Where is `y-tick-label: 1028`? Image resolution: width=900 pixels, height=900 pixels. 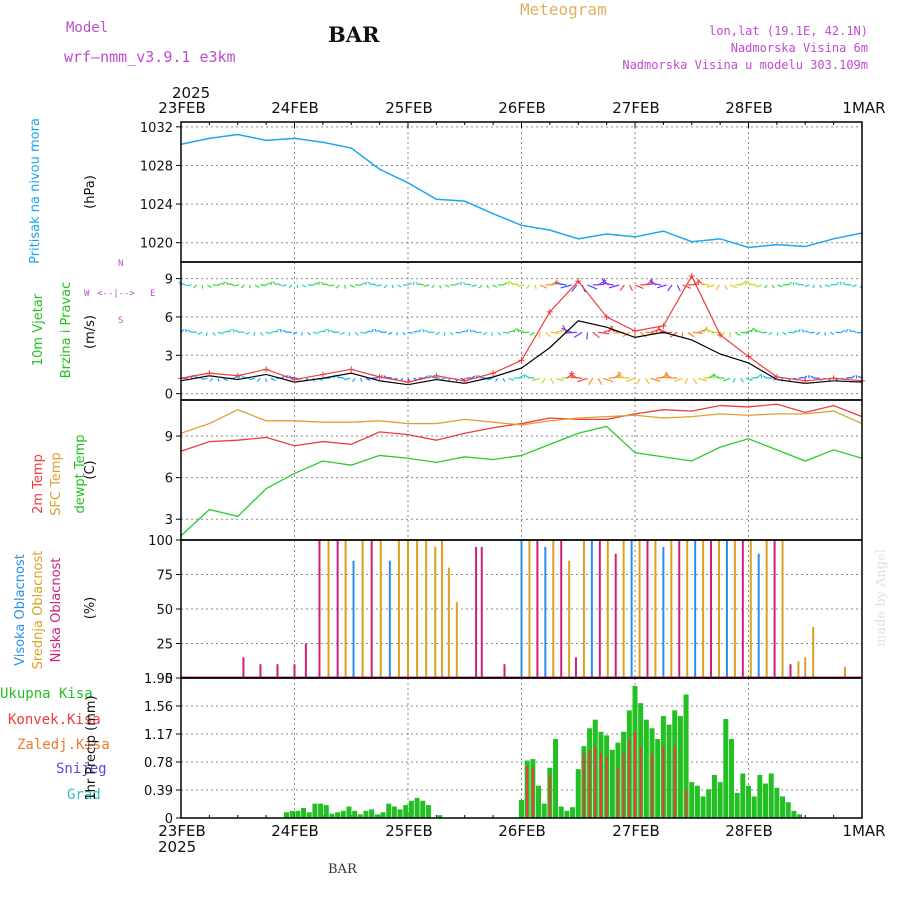
y-tick-label: 1028 is located at coordinates (156, 166).